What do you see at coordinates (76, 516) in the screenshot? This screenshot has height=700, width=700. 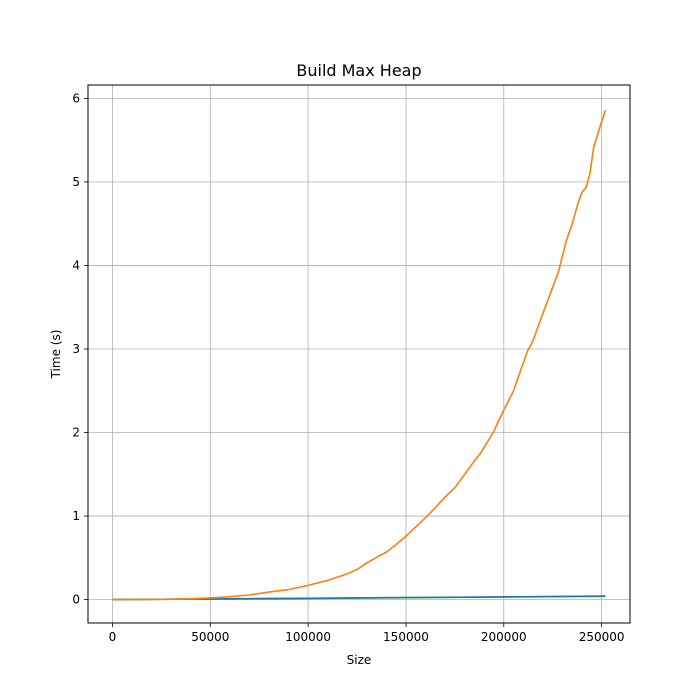 I see `y-tick-label: 1` at bounding box center [76, 516].